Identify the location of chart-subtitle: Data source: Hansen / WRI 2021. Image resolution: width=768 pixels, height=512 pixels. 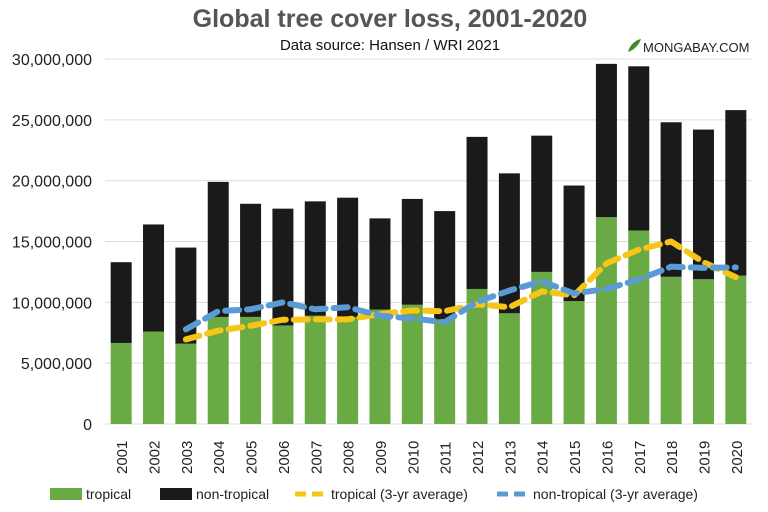
(390, 45).